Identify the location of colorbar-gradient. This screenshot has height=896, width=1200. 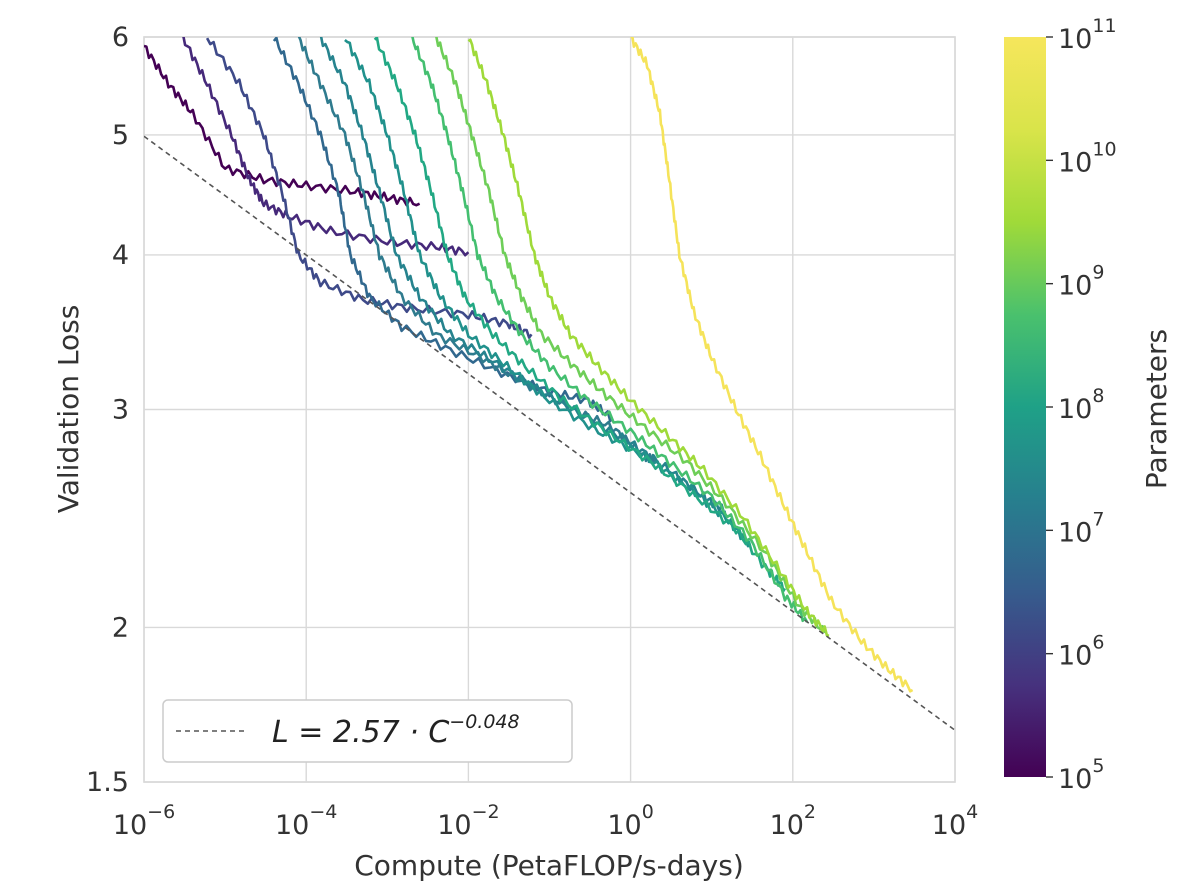
(1025, 407).